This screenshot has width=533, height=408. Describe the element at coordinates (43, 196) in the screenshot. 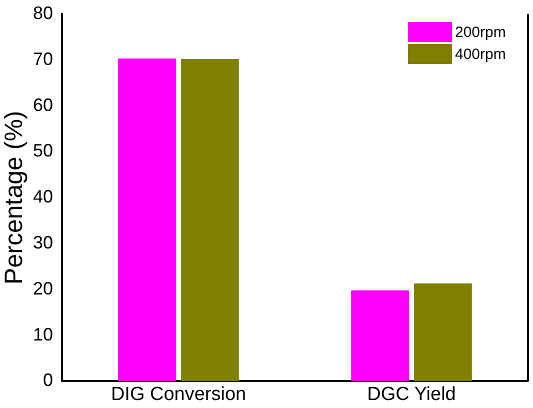

I see `y-tick-label: 40` at that location.